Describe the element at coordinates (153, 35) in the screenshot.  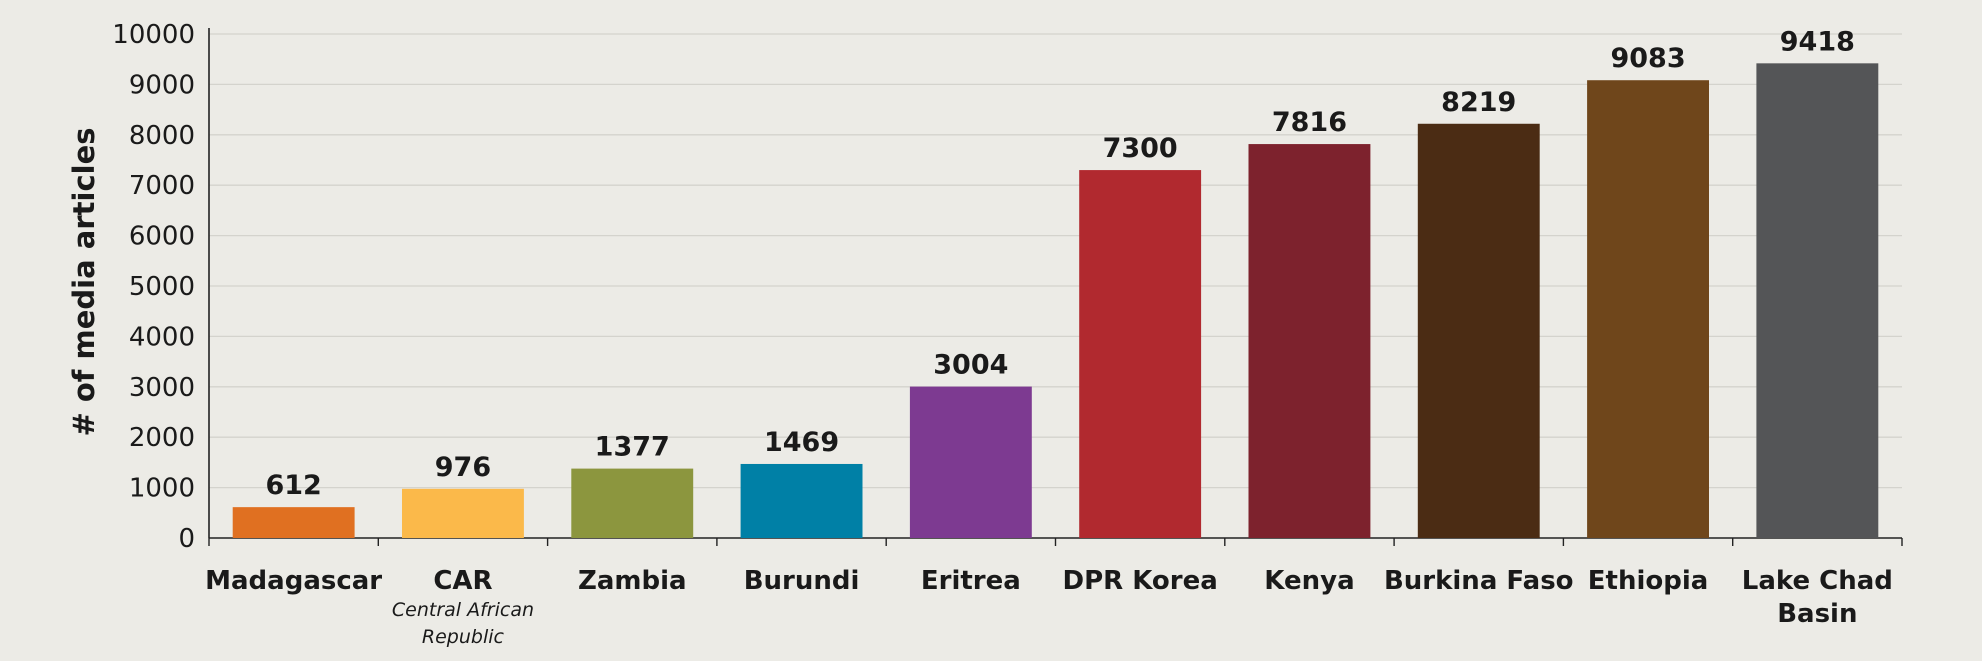
I see `y-tick-label: 10000` at that location.